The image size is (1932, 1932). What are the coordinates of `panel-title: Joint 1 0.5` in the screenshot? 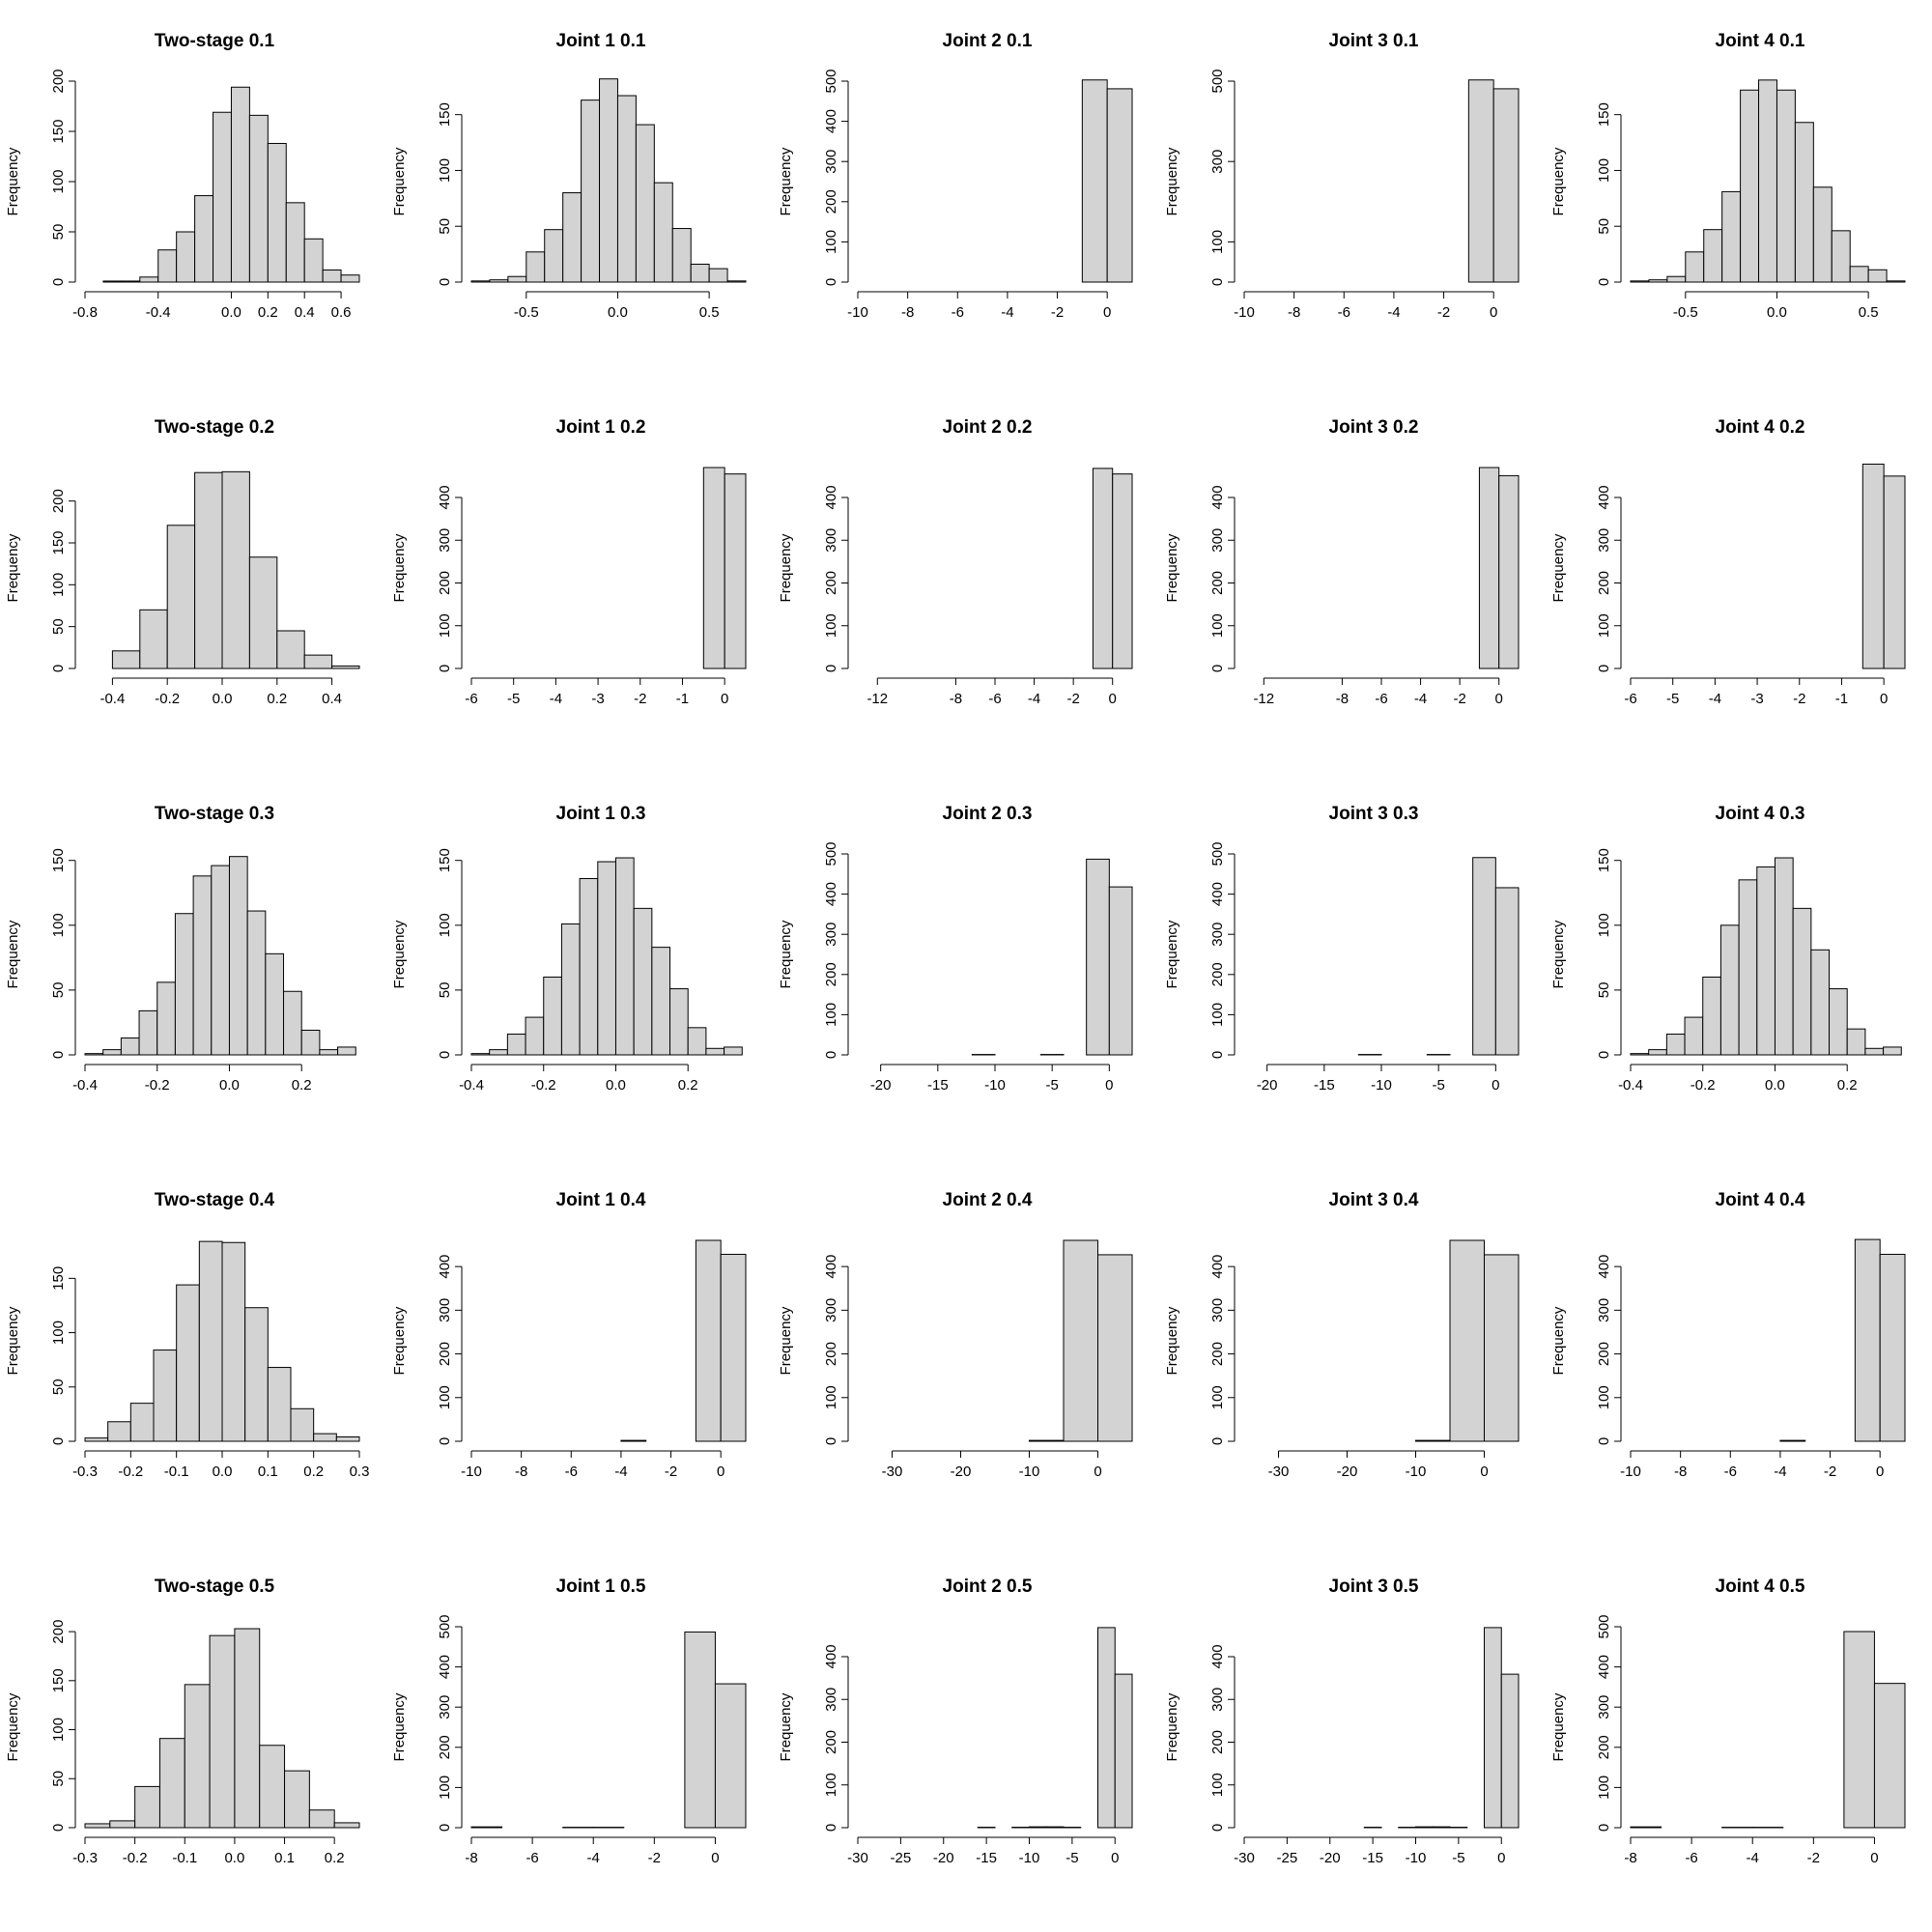 It's located at (601, 1587).